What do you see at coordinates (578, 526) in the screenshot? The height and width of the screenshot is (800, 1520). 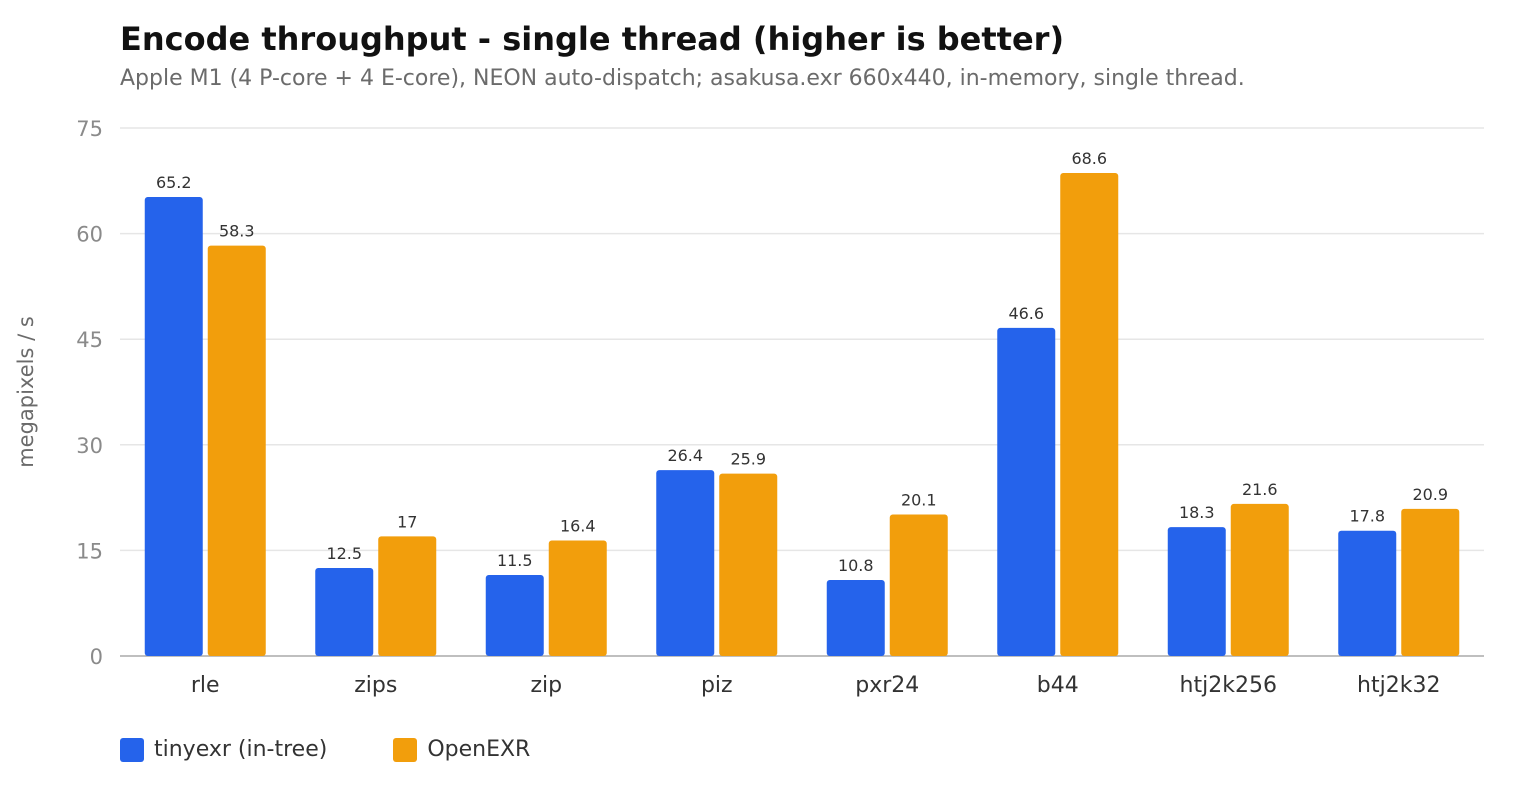 I see `bar-value-label: 16.4` at bounding box center [578, 526].